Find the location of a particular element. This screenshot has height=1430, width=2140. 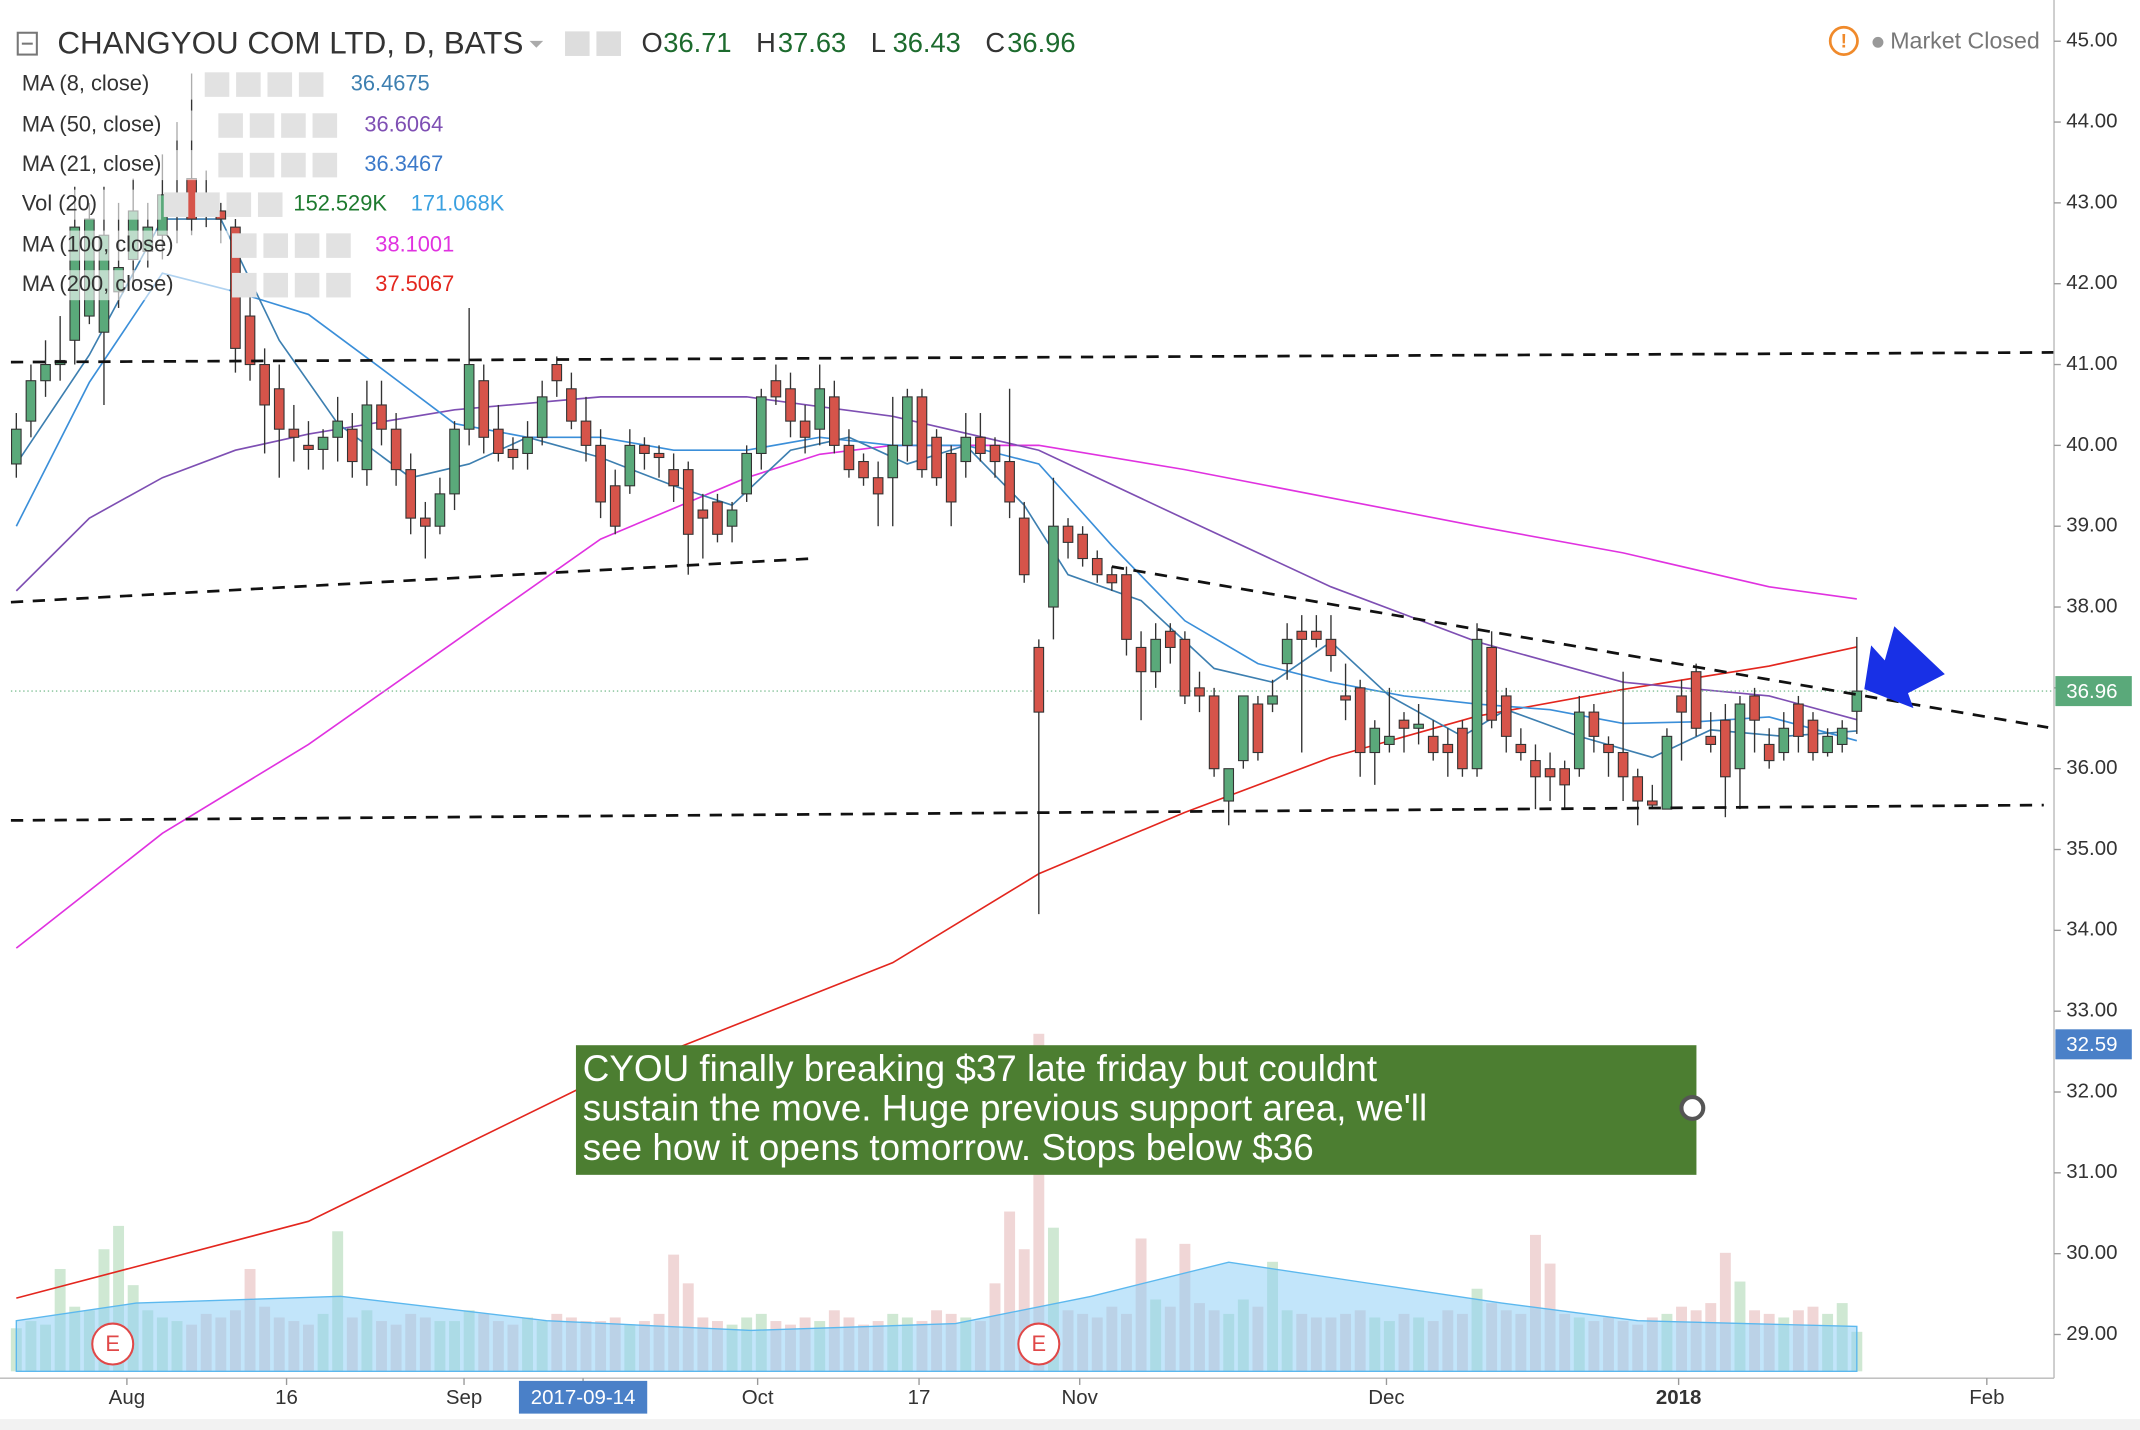

trendline is located at coordinates (1580, 647).